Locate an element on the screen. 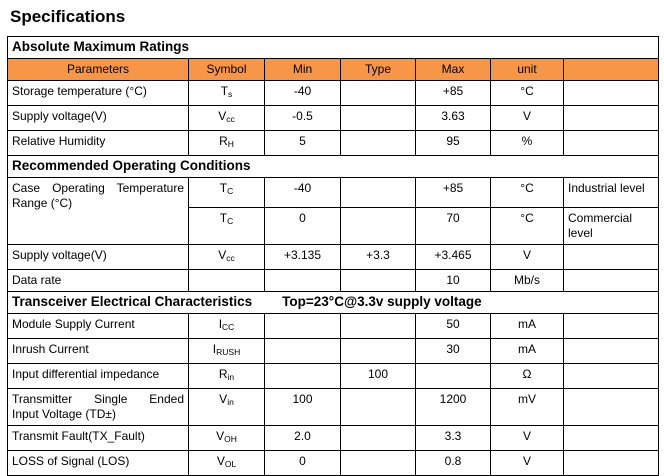 This screenshot has width=664, height=476. max-cell: 1200 is located at coordinates (453, 407).